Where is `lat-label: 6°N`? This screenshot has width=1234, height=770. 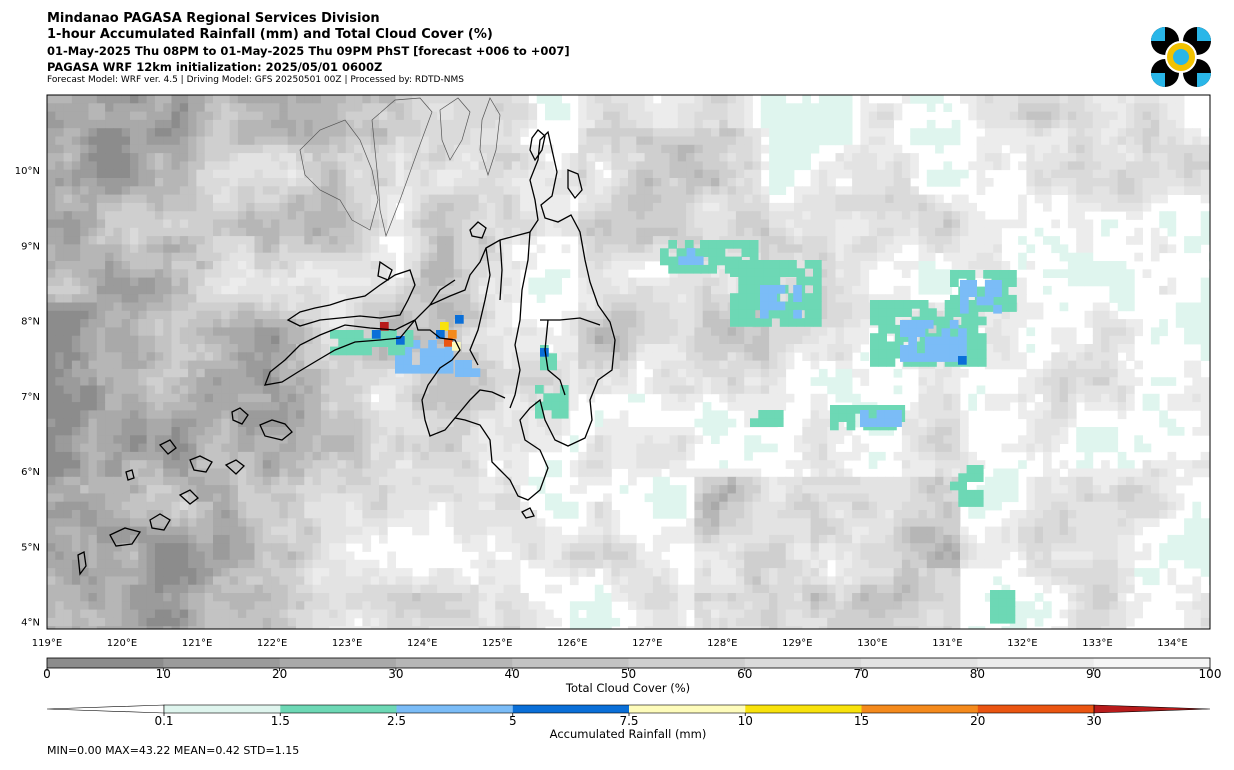 lat-label: 6°N is located at coordinates (30, 472).